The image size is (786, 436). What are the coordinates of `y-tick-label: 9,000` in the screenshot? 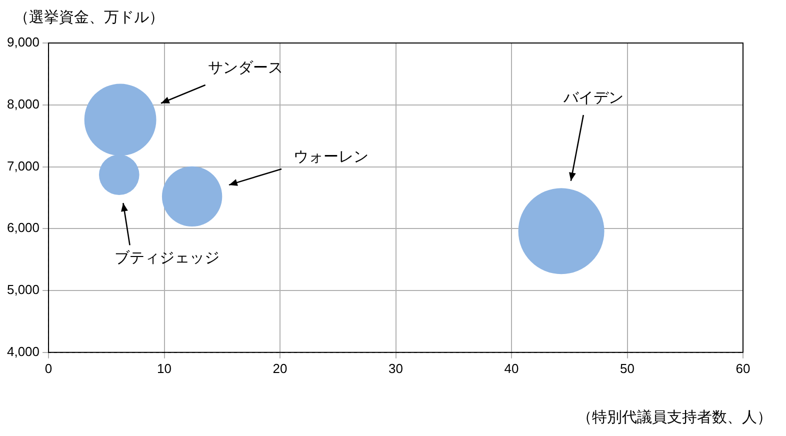 It's located at (23, 42).